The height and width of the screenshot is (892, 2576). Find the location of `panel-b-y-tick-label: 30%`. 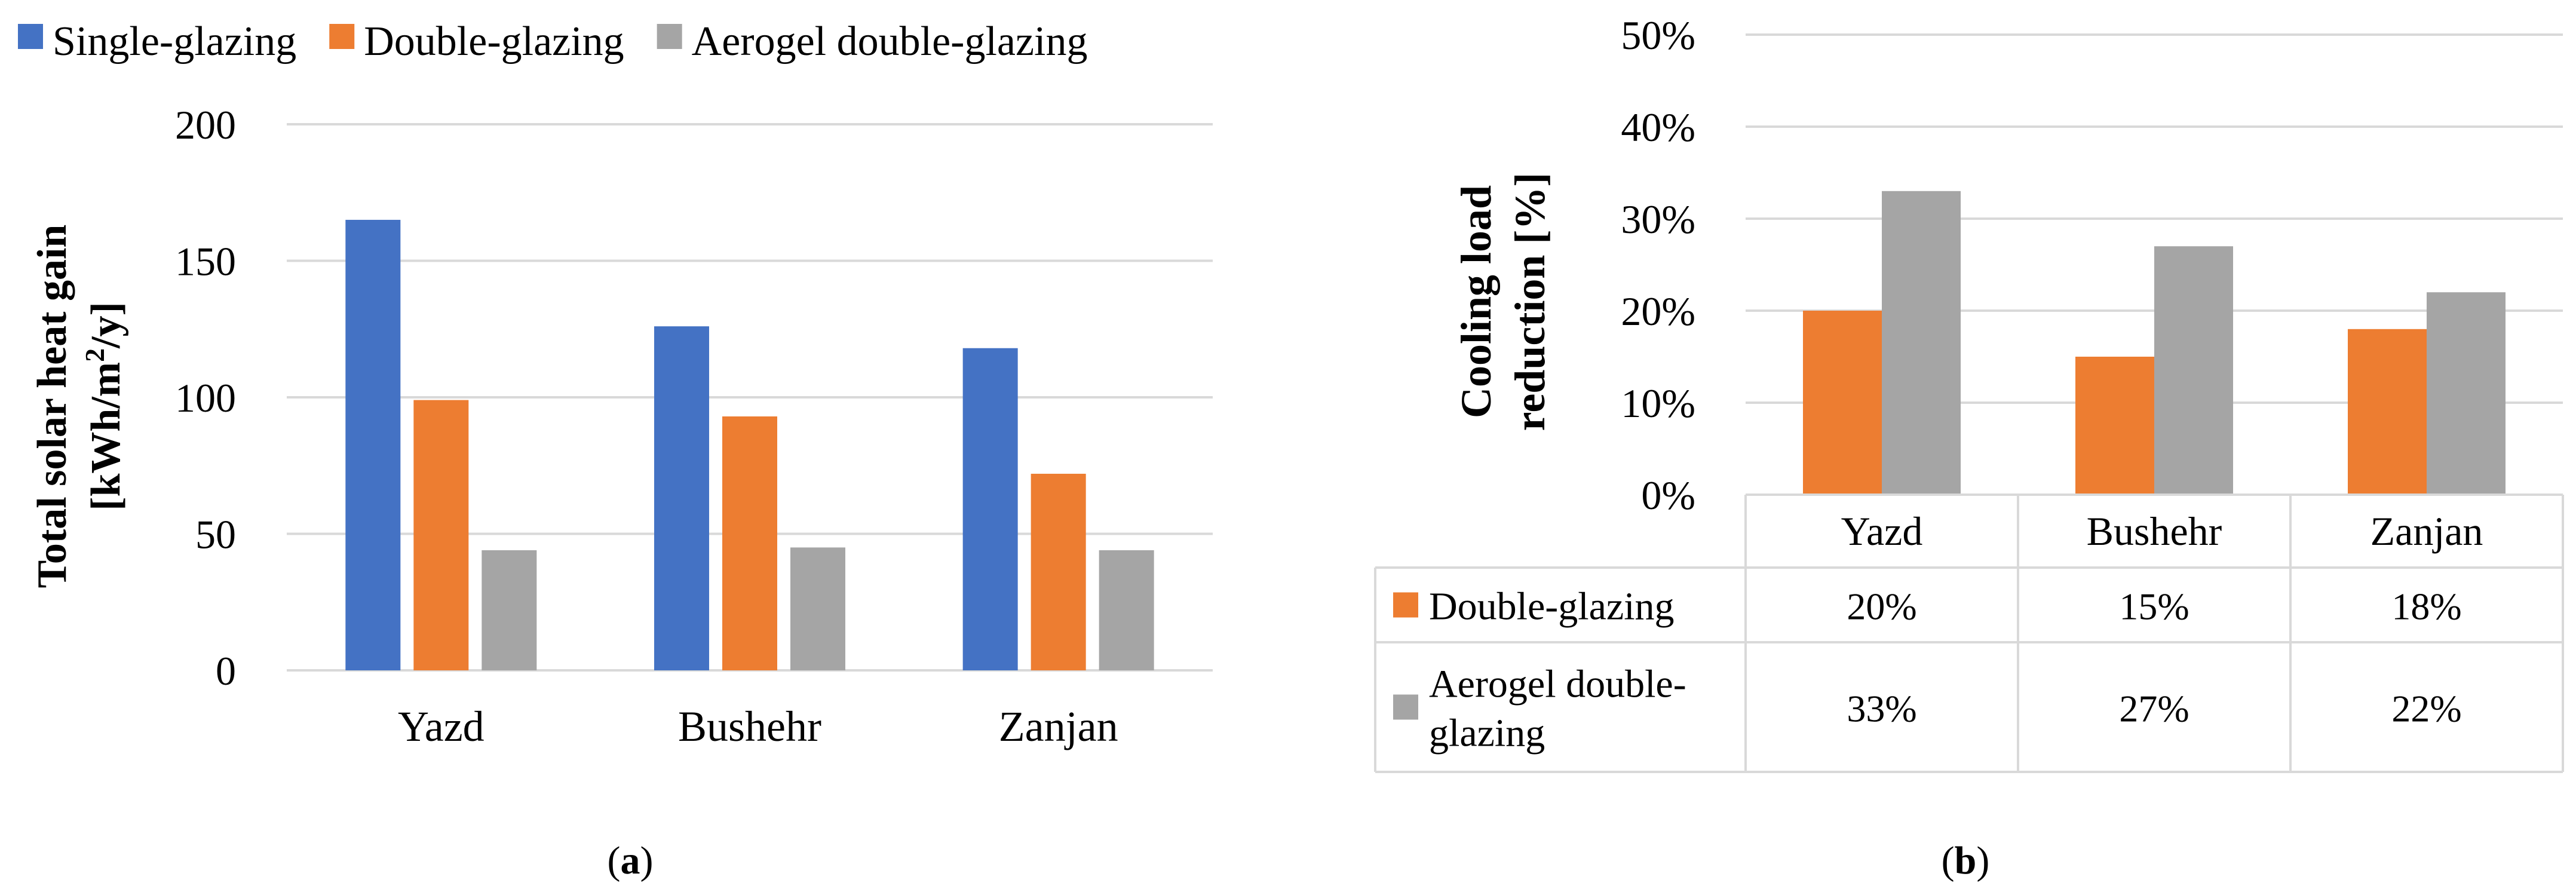

panel-b-y-tick-label: 30% is located at coordinates (1658, 219).